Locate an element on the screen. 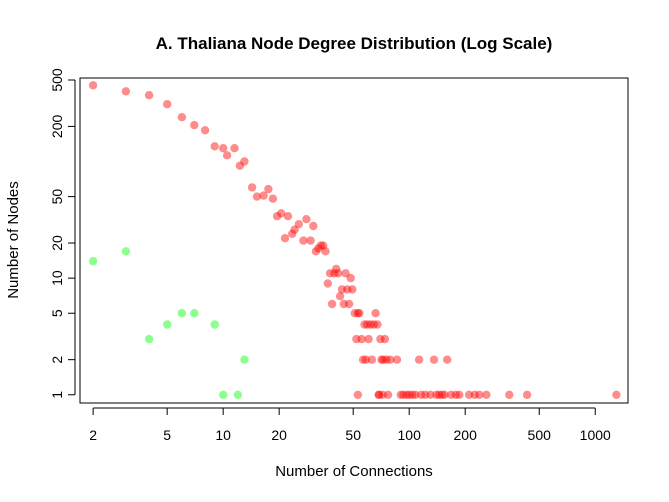 This screenshot has width=669, height=502. x-tick-label: 50 is located at coordinates (353, 435).